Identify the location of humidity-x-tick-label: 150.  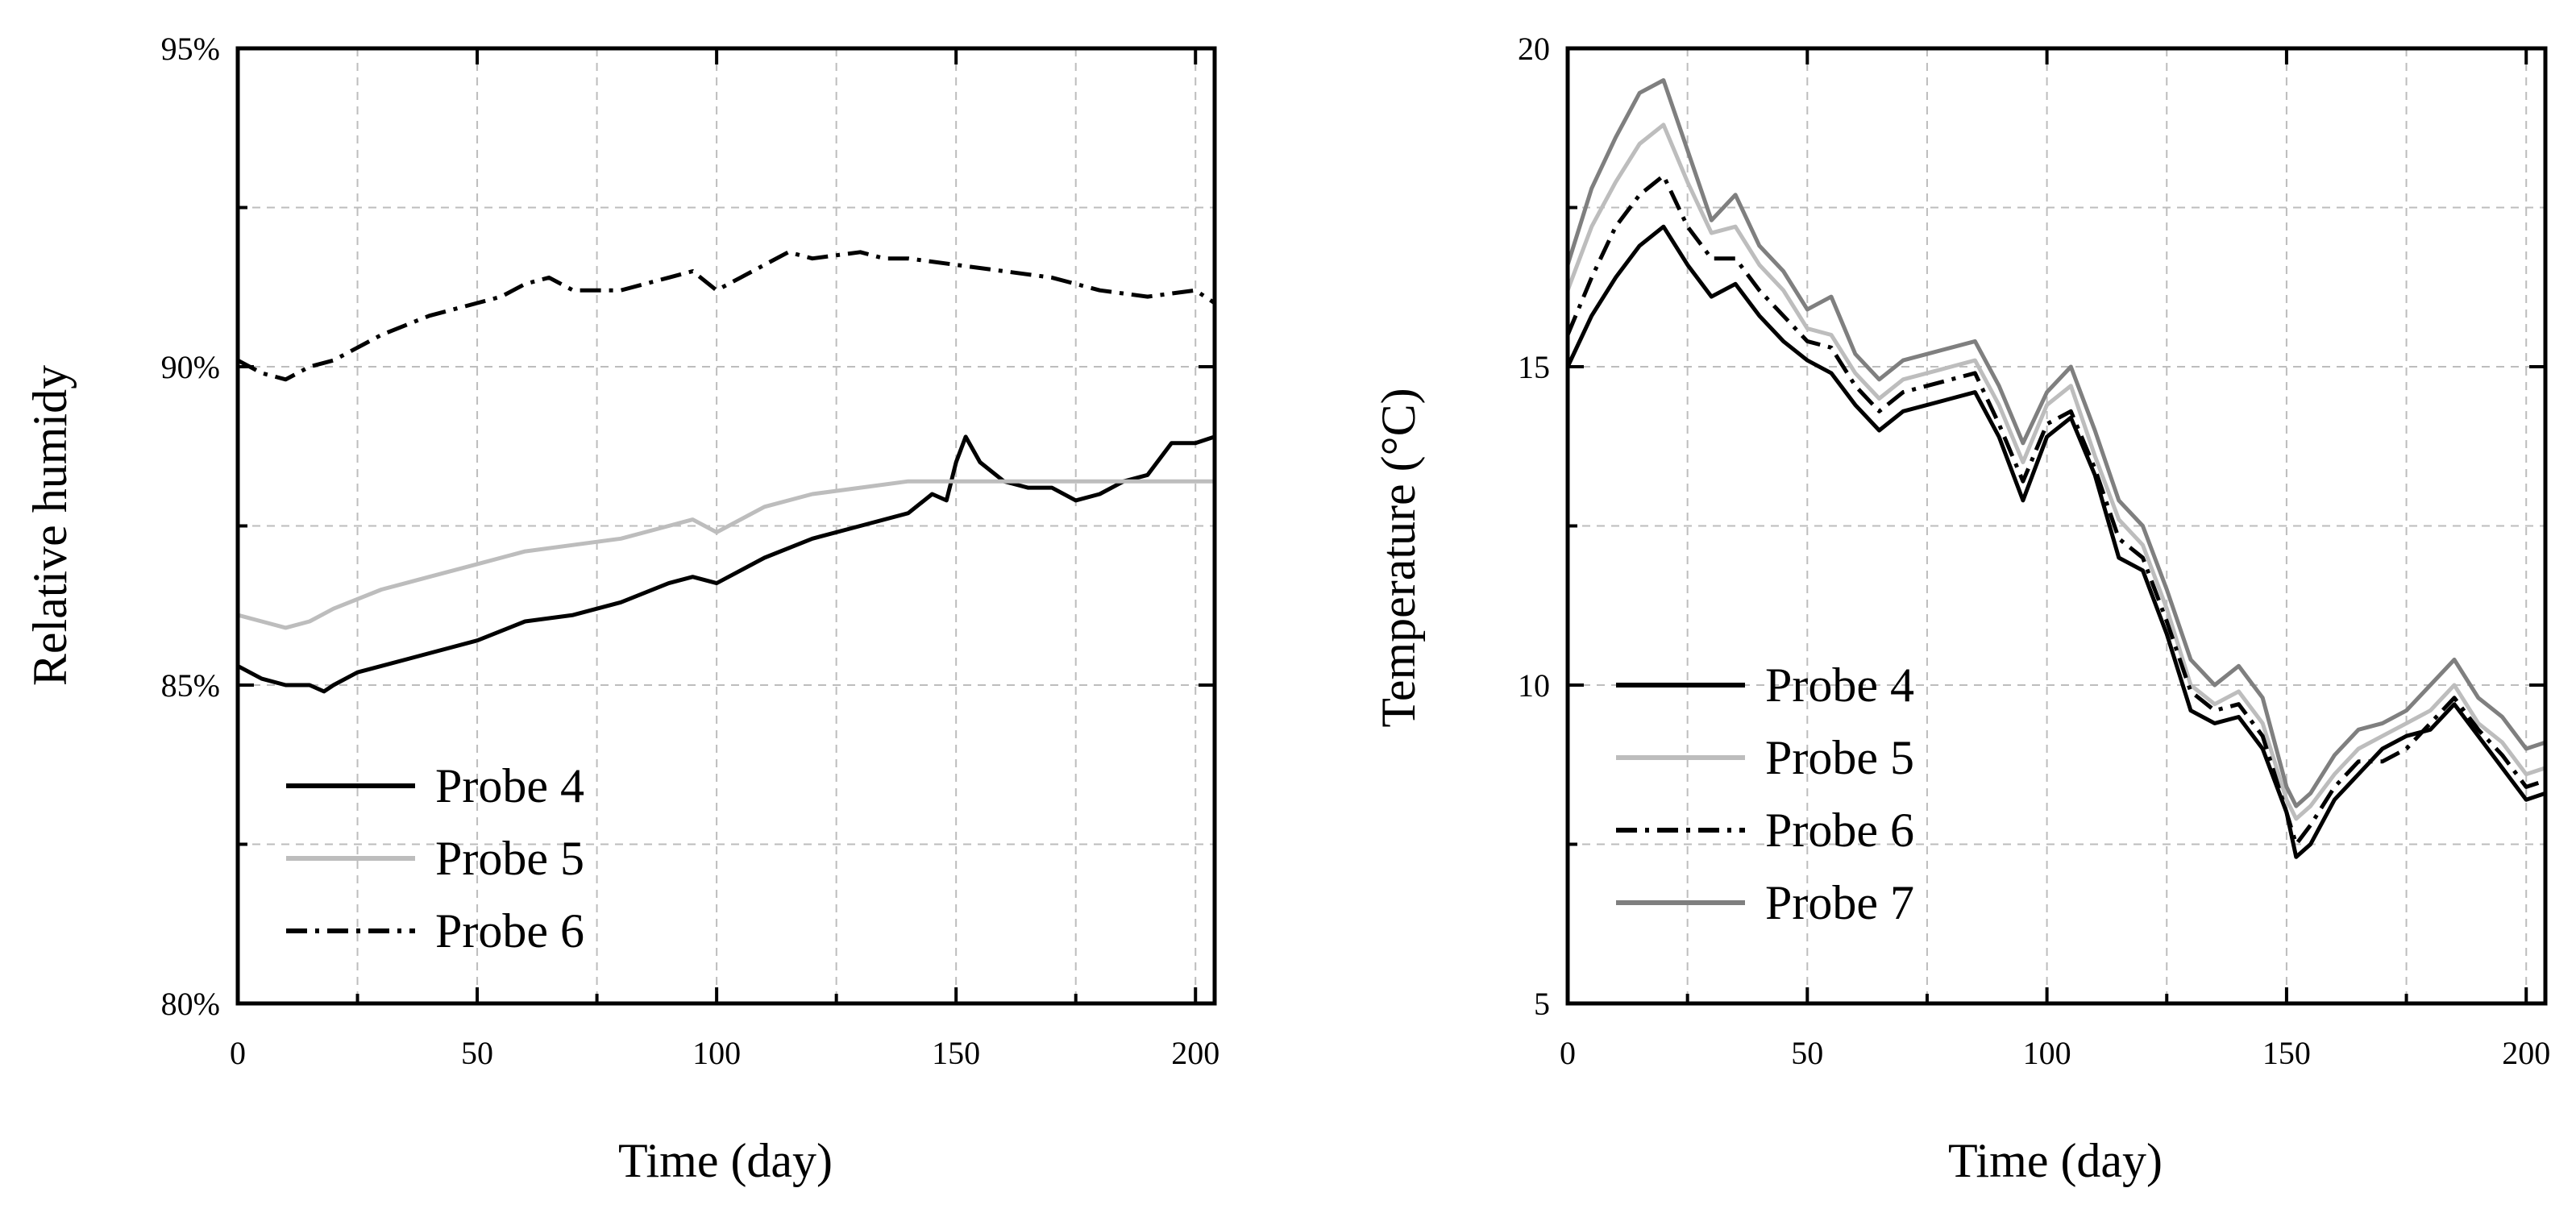
(956, 1053).